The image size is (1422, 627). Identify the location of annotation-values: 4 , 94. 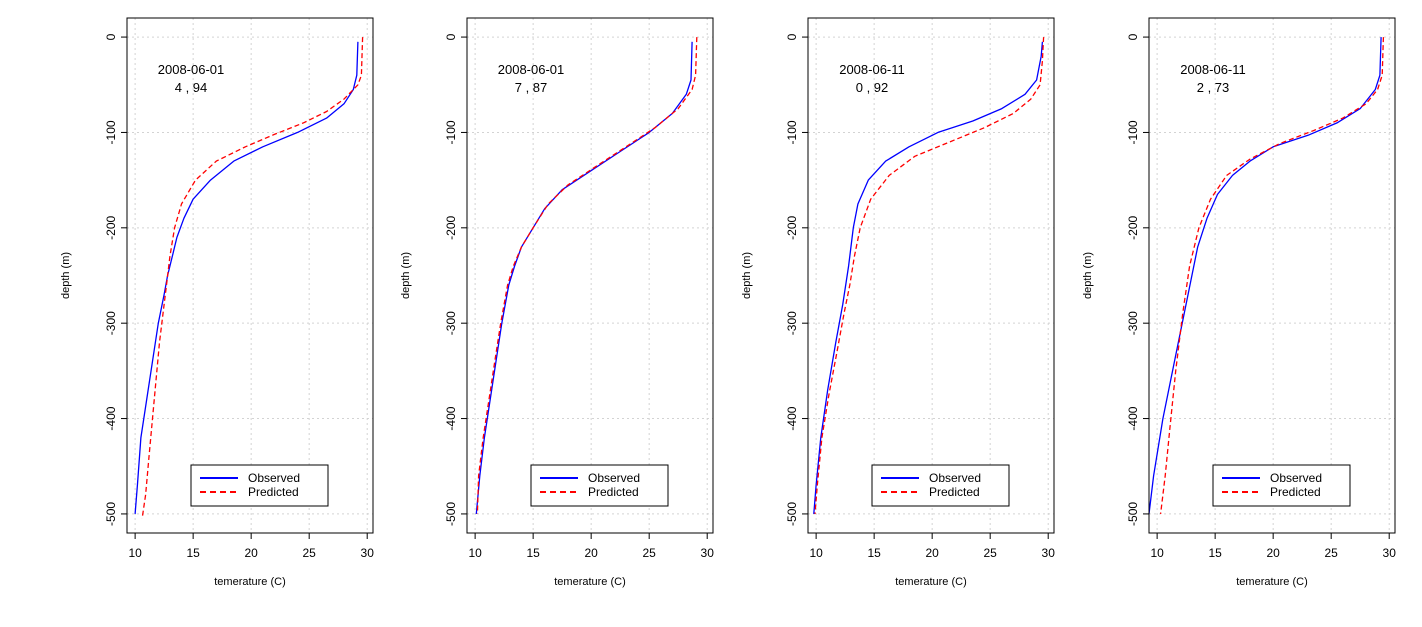
(191, 87).